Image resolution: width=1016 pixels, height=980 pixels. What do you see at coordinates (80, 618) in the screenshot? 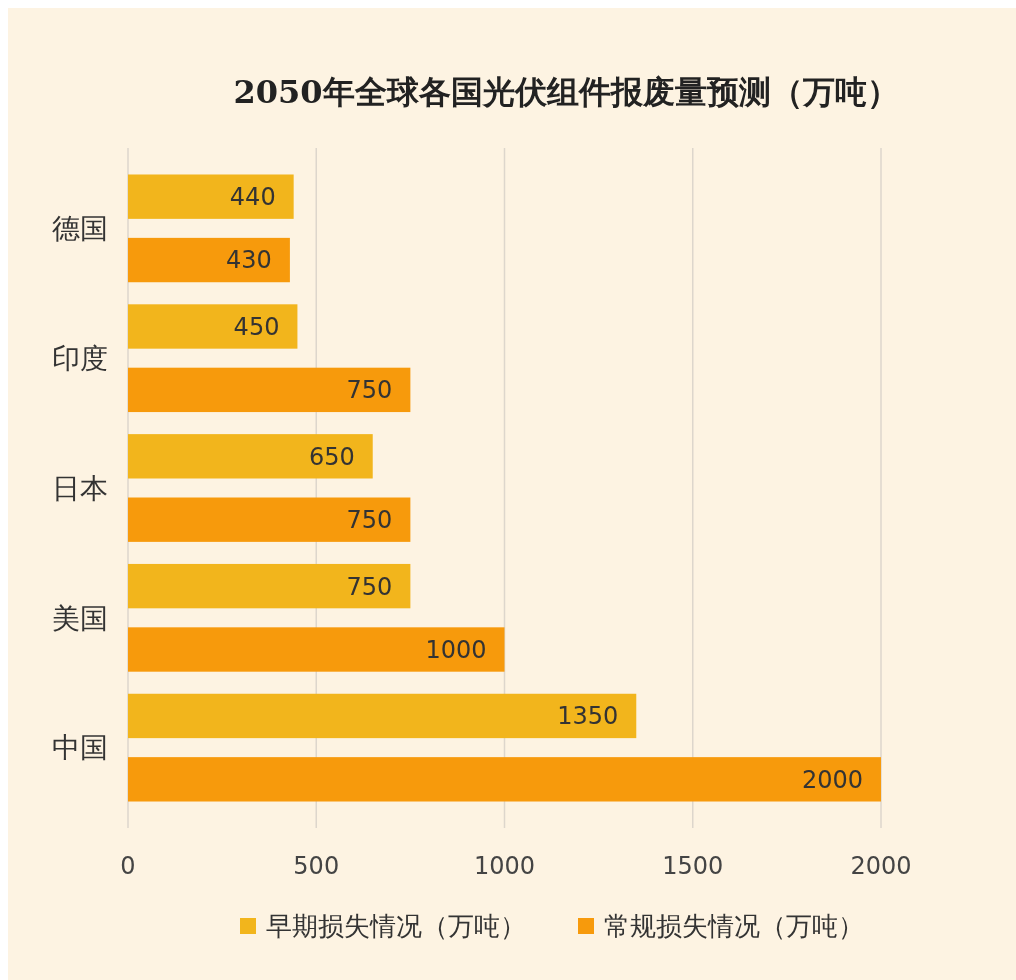
I see `y-tick-label: 美国` at bounding box center [80, 618].